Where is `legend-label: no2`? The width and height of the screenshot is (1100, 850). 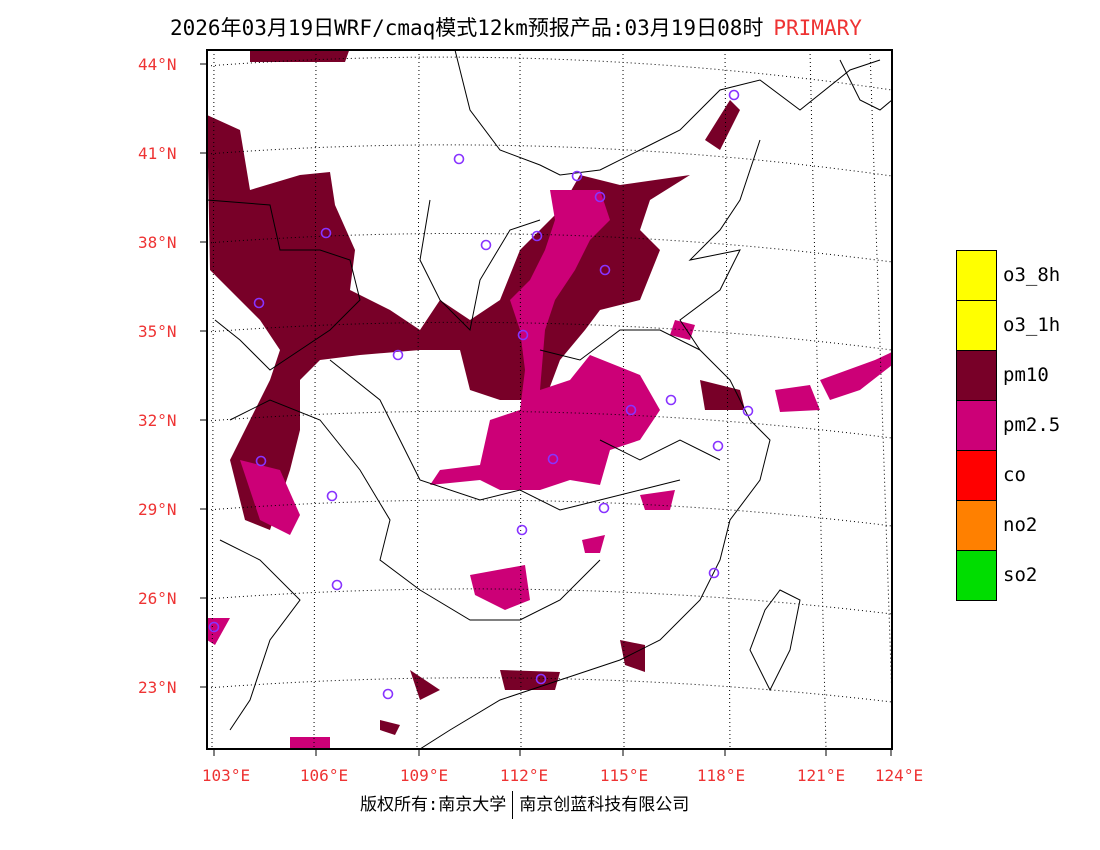 legend-label: no2 is located at coordinates (1020, 525).